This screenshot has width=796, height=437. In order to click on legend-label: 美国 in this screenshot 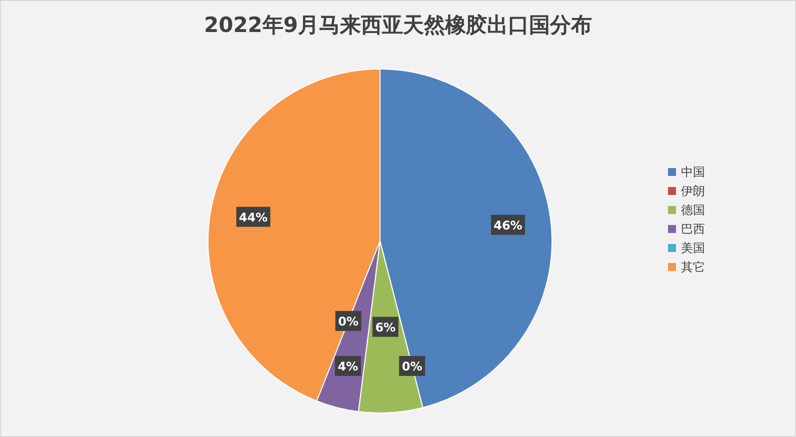, I will do `click(693, 248)`.